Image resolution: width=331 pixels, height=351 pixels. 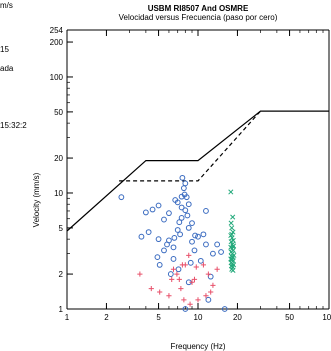 What do you see at coordinates (289, 317) in the screenshot?
I see `x-tick-label: 50` at bounding box center [289, 317].